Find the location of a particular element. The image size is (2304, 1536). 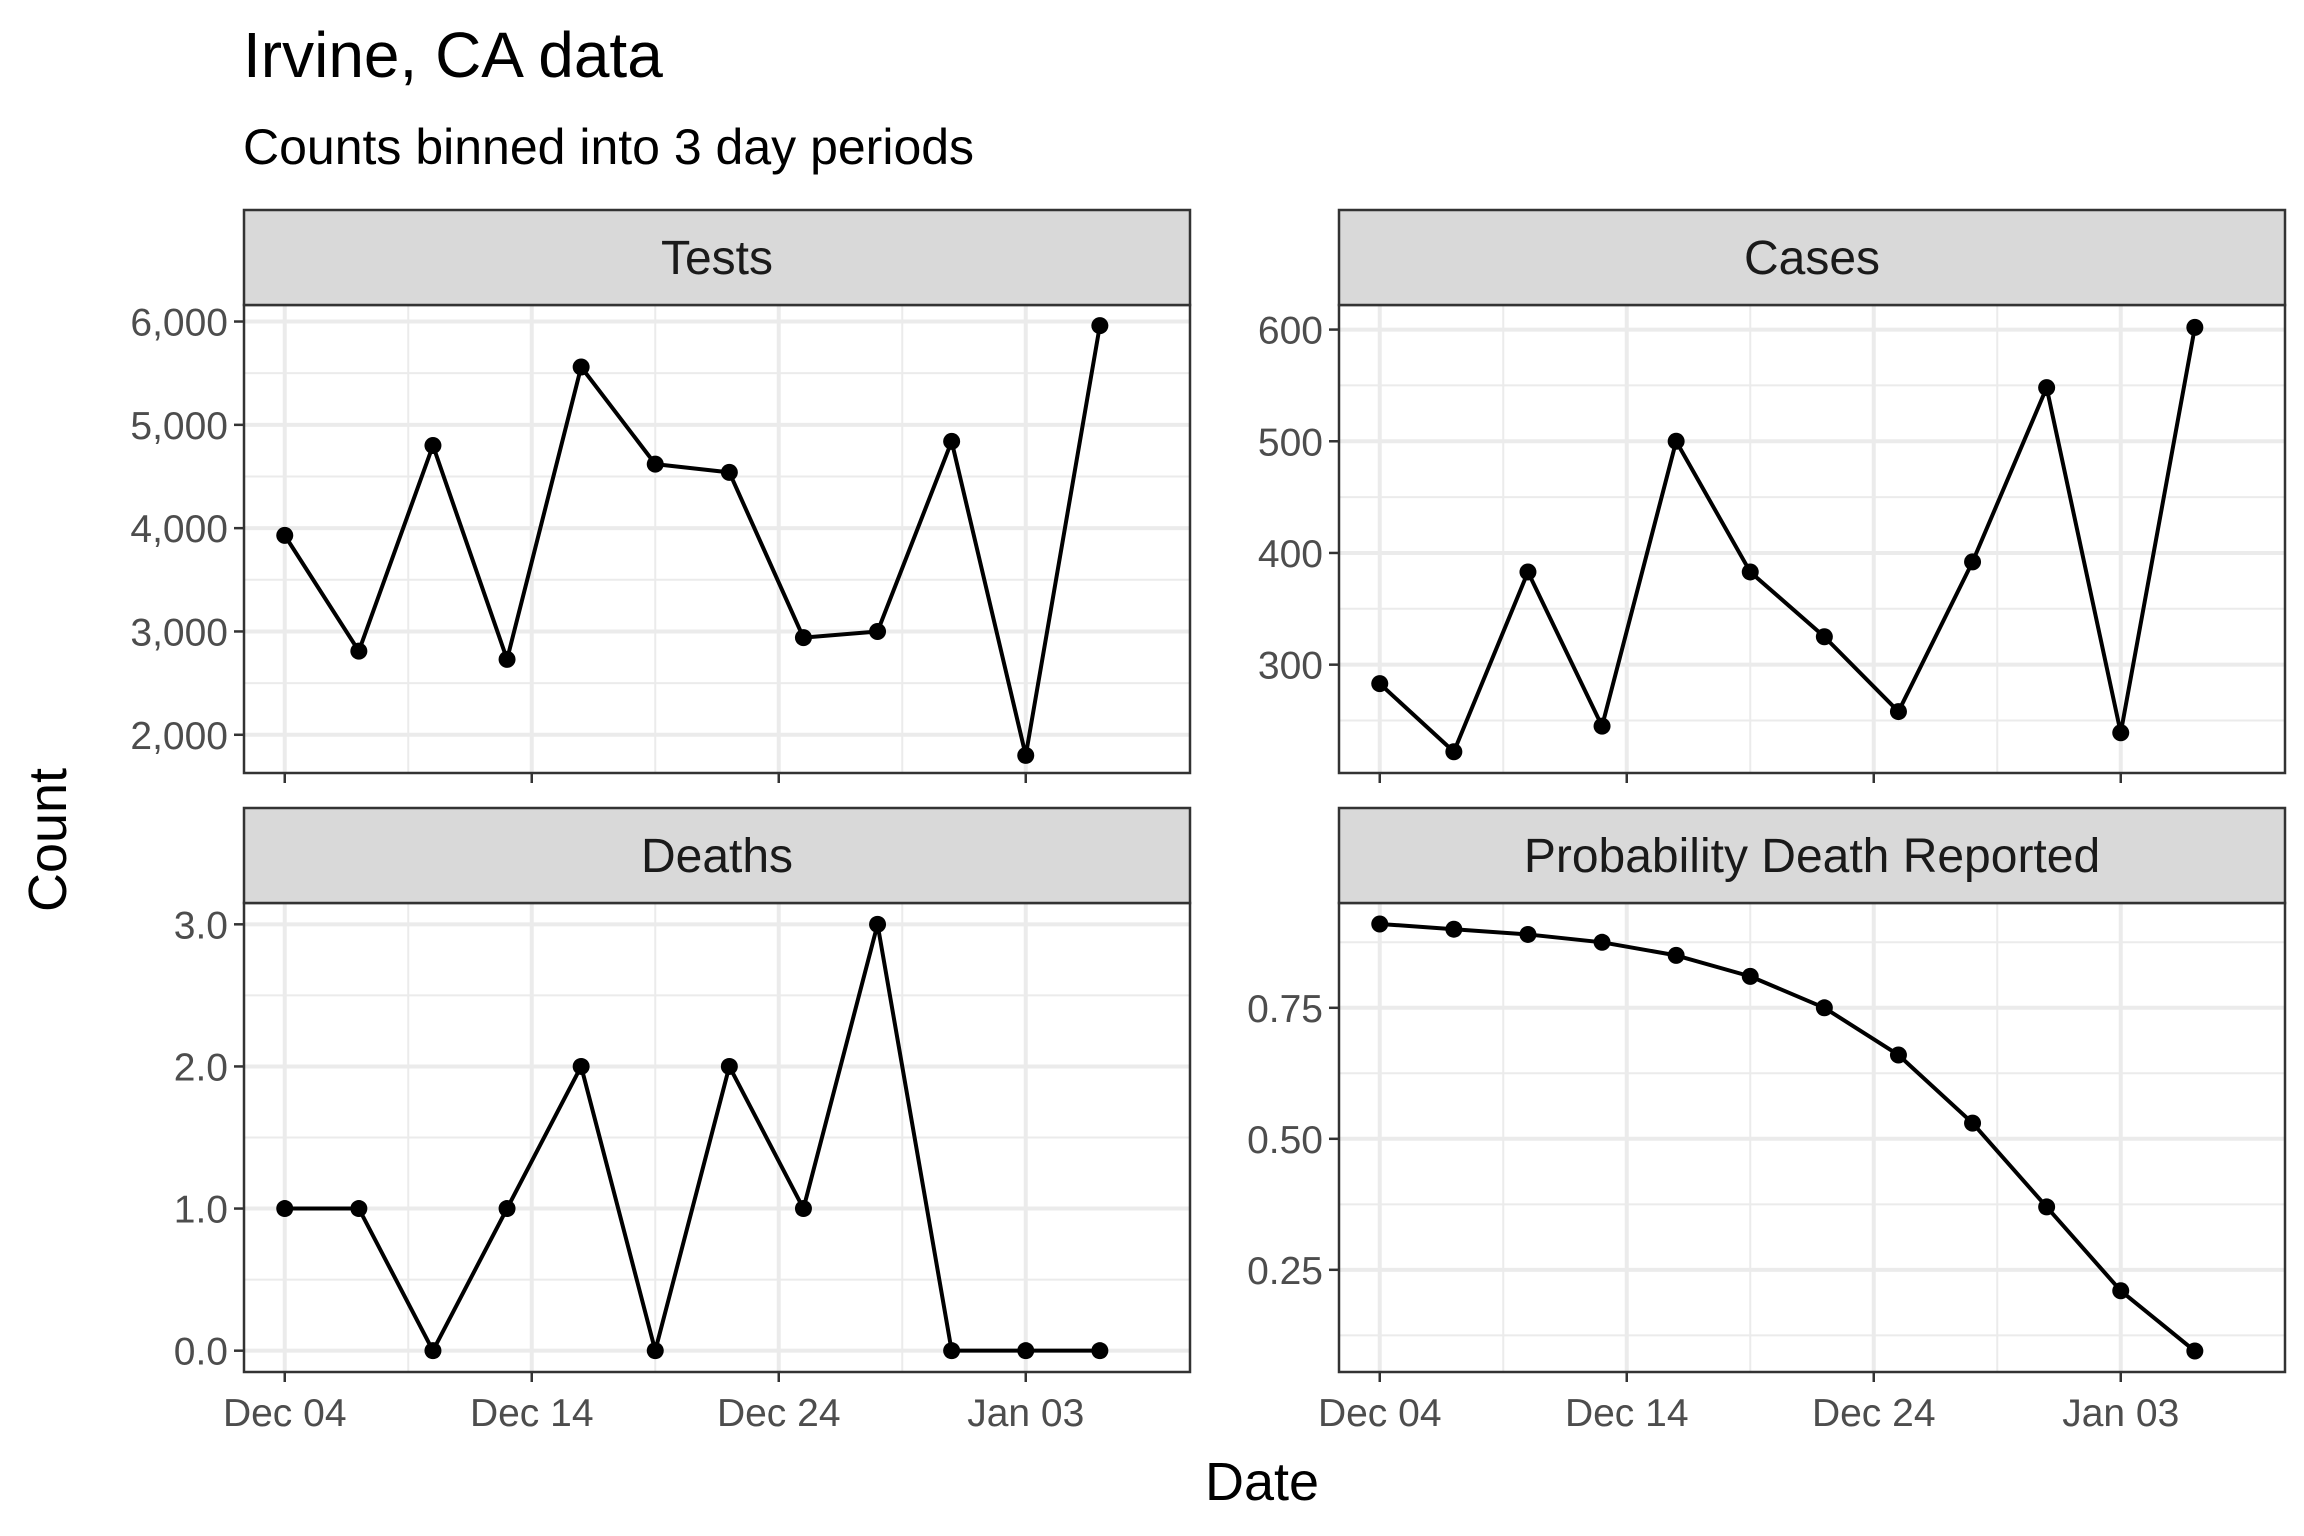

x-axis-title: Date is located at coordinates (1262, 1482).